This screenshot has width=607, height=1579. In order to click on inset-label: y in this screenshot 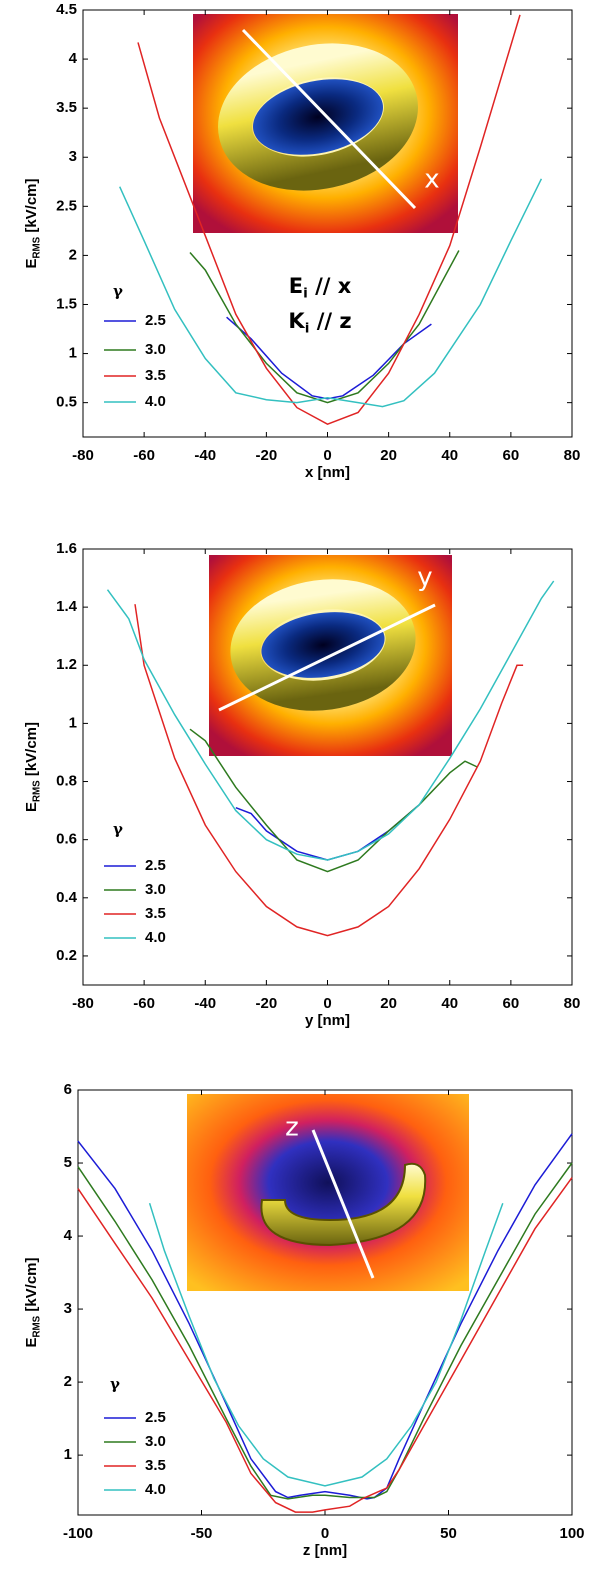, I will do `click(424, 578)`.